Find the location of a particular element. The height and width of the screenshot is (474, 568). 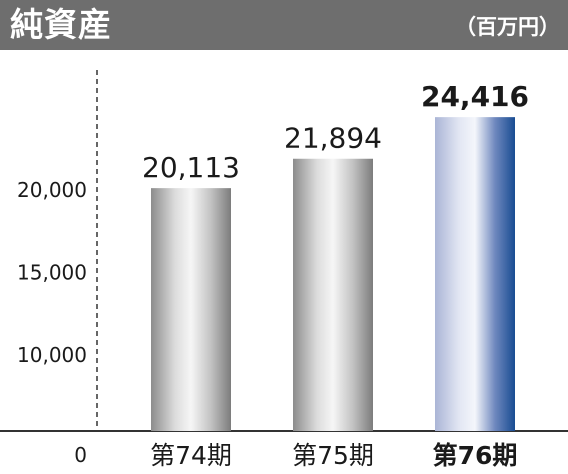

bar-value-label: 21,894 is located at coordinates (333, 138).